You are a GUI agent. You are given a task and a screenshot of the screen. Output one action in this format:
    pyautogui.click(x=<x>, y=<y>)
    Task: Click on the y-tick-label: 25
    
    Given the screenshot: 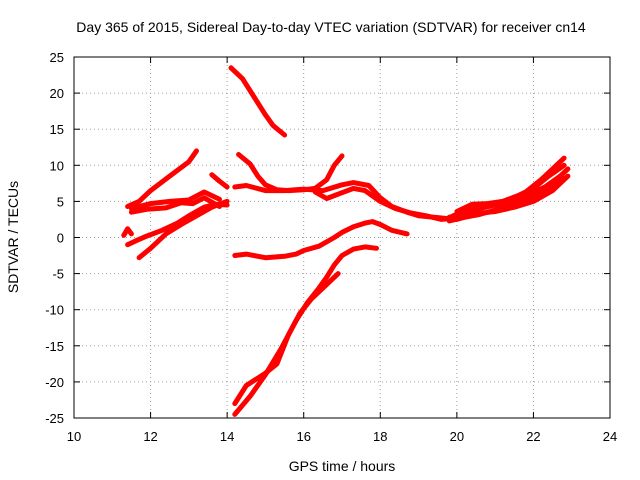 What is the action you would take?
    pyautogui.click(x=57, y=57)
    